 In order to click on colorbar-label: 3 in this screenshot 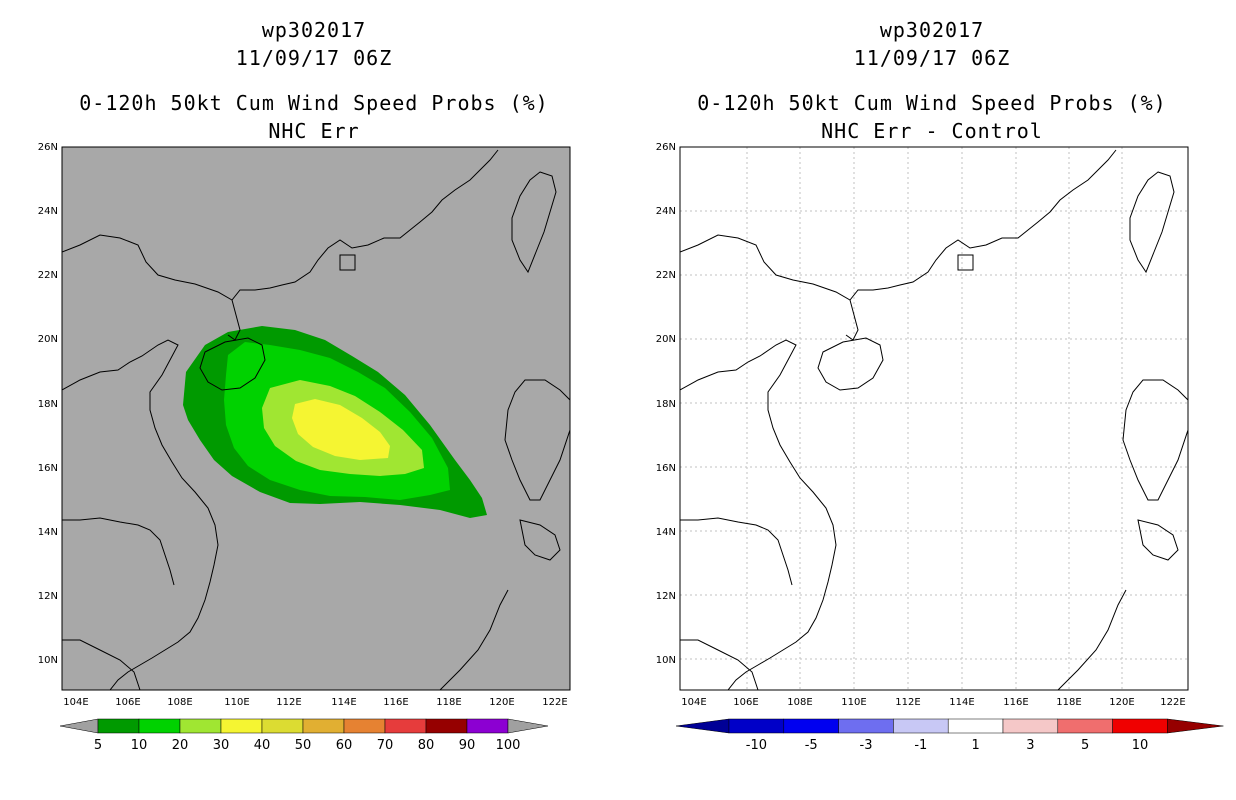, I will do `click(1030, 745)`.